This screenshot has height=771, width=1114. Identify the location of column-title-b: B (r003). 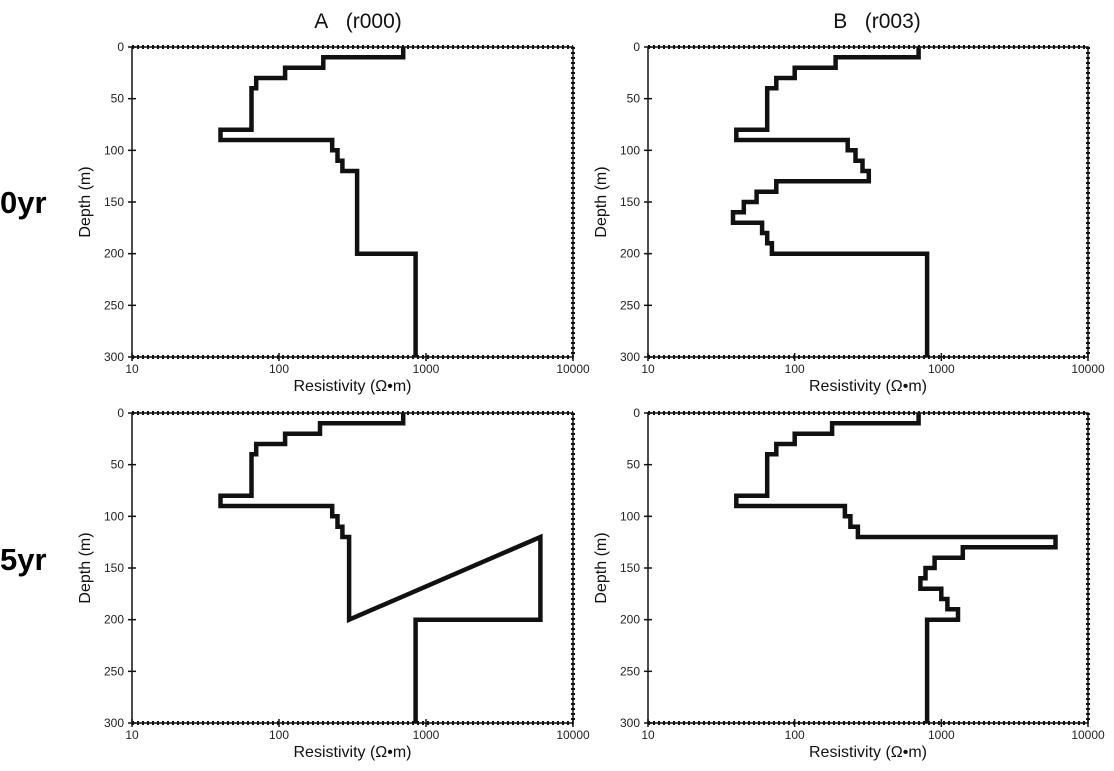
(877, 21).